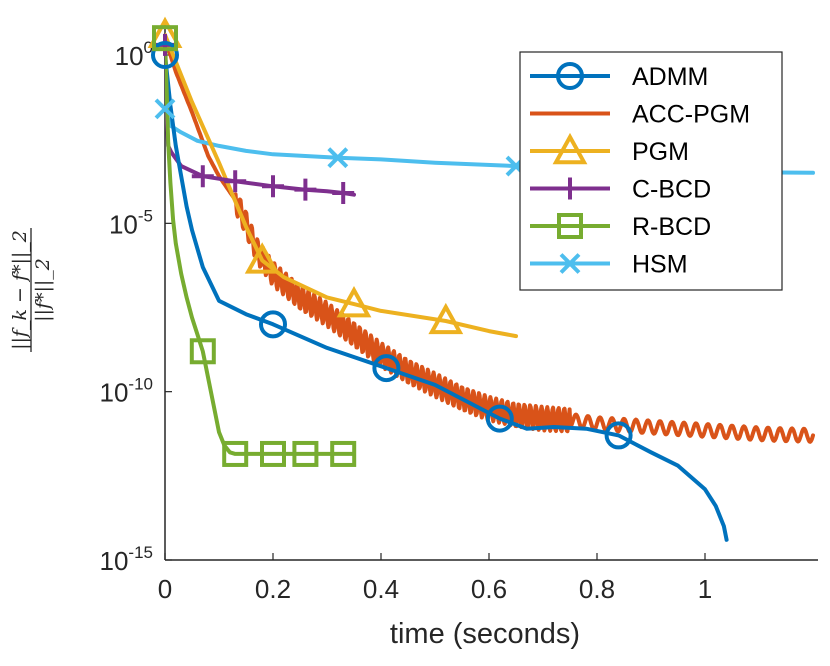  Describe the element at coordinates (570, 188) in the screenshot. I see `legend-marker-c-bcd` at that location.